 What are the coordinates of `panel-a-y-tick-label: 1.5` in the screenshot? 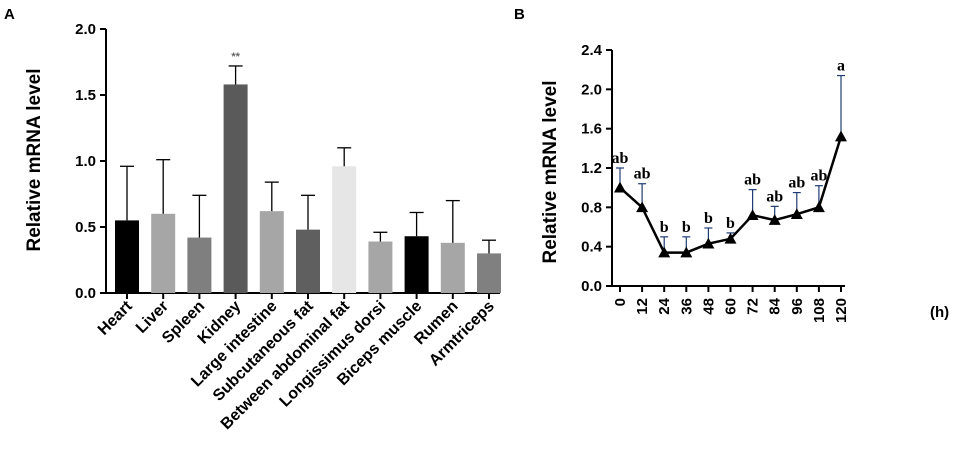 It's located at (85, 95).